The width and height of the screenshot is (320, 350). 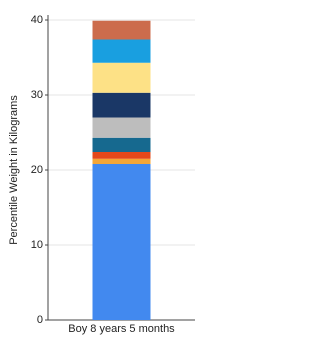 I want to click on y-axis-label: Percentile Weight in Kilograms, so click(x=14, y=170).